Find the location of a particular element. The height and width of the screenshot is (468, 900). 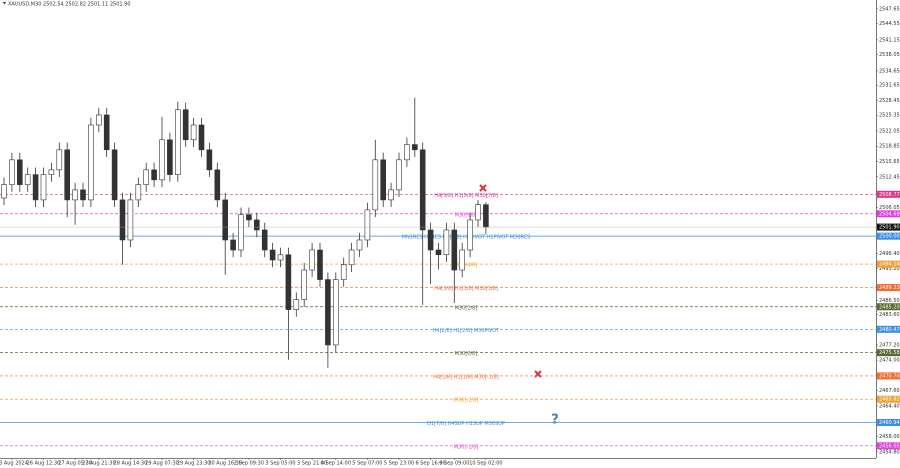

level-price-label: 2456.05 is located at coordinates (889, 446).